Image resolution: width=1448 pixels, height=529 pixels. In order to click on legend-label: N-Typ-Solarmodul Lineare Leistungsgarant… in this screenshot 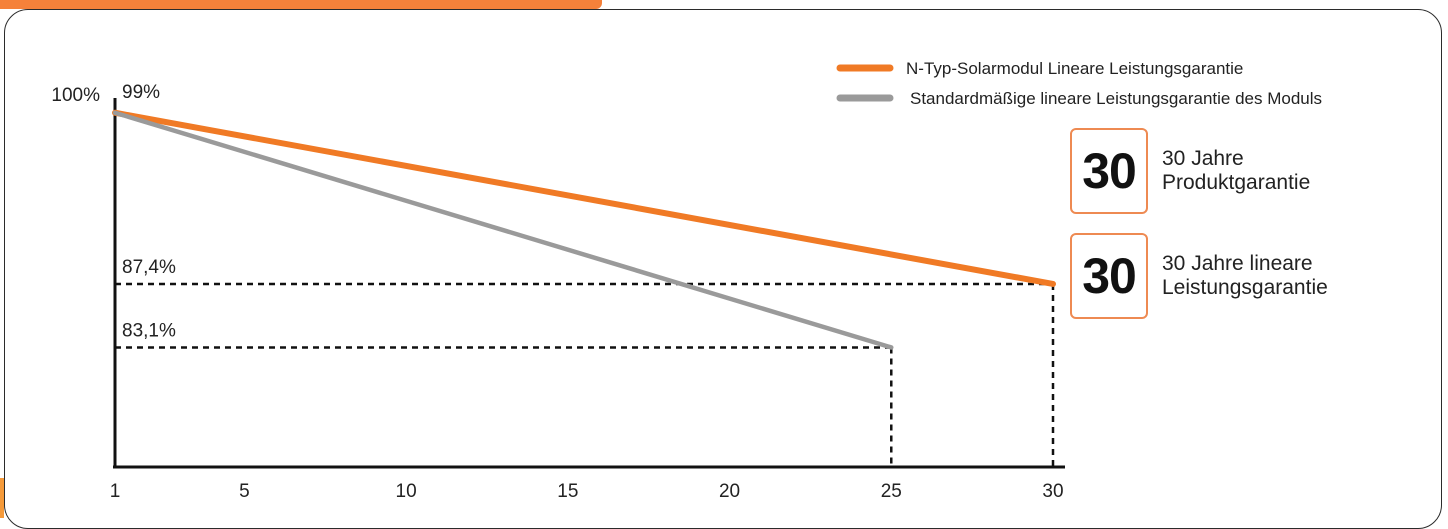, I will do `click(1074, 68)`.